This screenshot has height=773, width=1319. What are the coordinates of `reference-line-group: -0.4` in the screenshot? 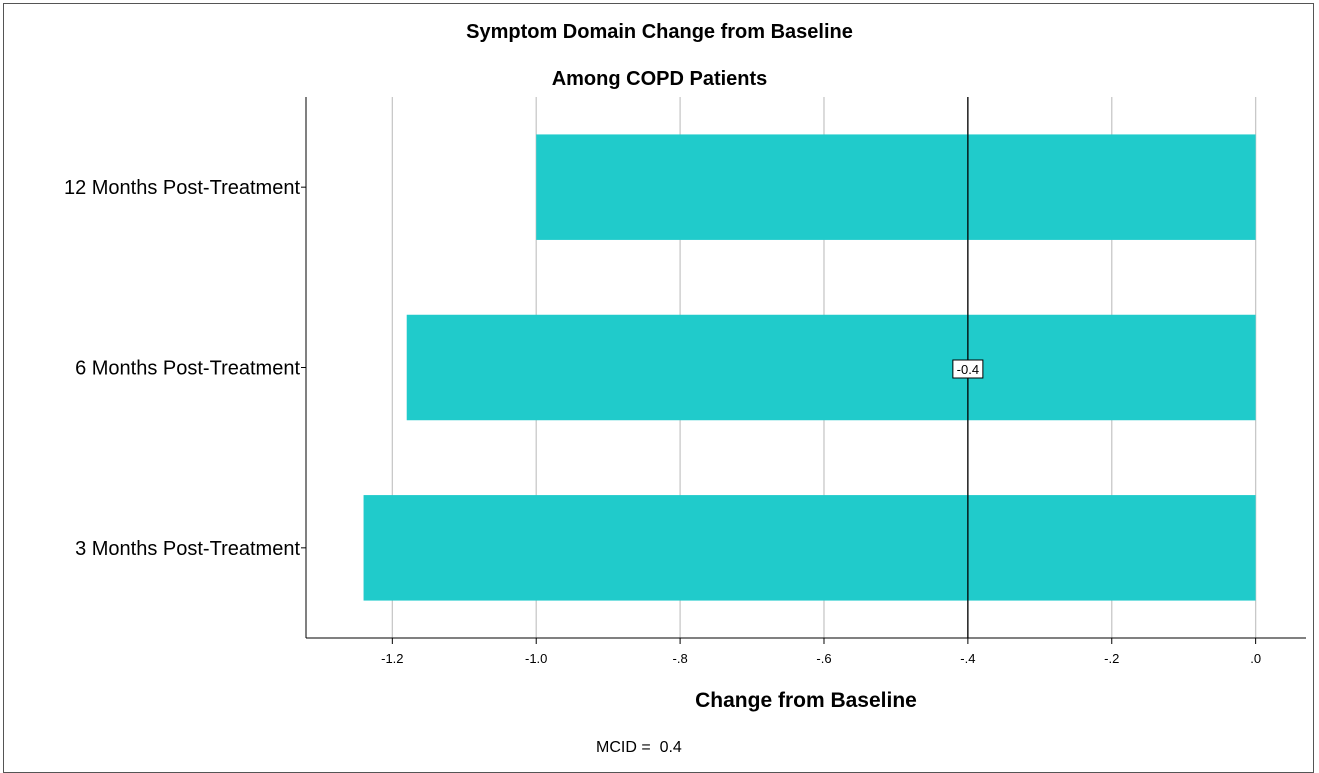 It's located at (968, 367).